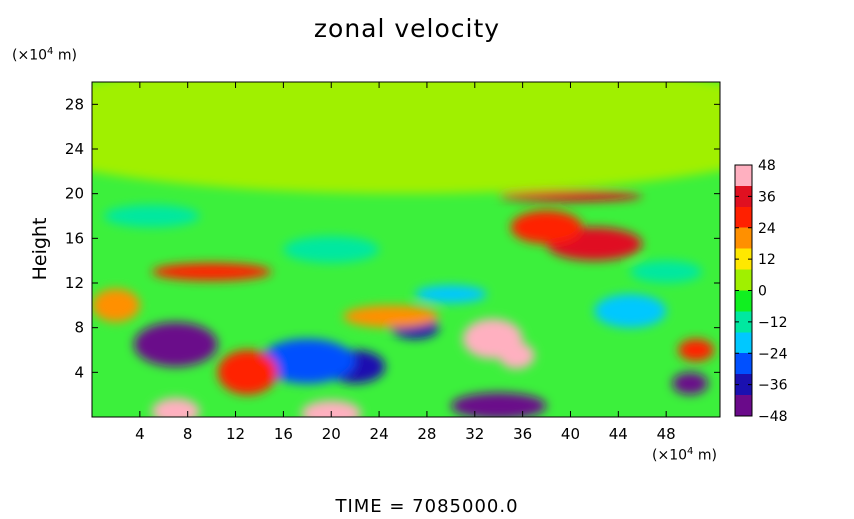 Image resolution: width=854 pixels, height=519 pixels. I want to click on colorbar-tick-label: 0, so click(762, 292).